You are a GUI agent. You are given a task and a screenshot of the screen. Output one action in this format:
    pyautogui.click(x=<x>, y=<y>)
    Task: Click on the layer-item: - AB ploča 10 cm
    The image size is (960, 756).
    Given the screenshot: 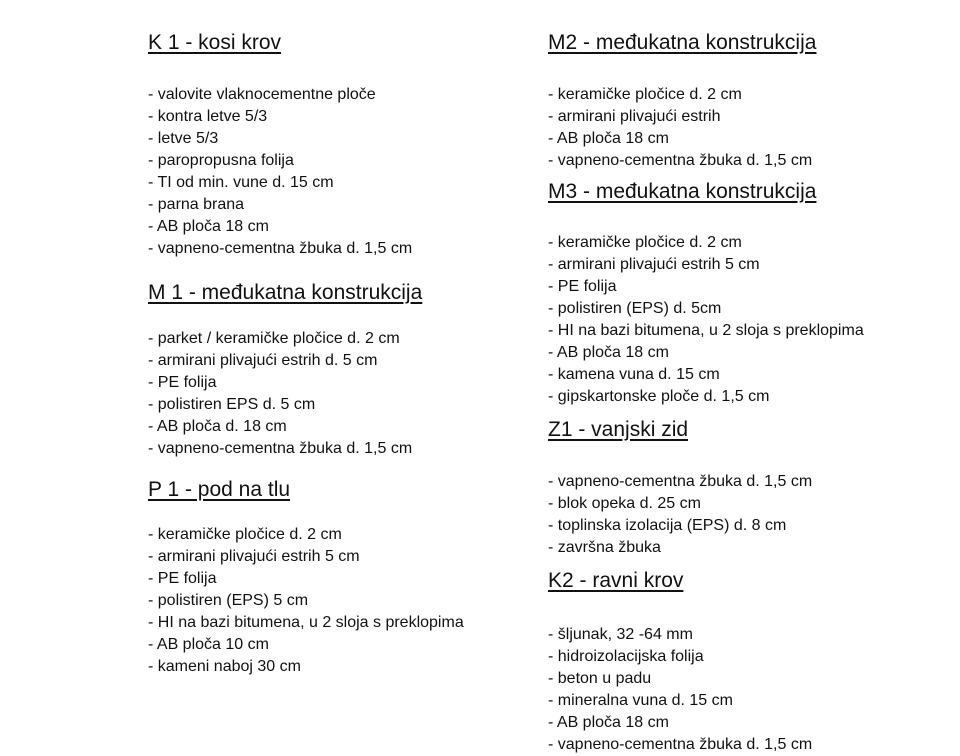 What is the action you would take?
    pyautogui.click(x=208, y=644)
    